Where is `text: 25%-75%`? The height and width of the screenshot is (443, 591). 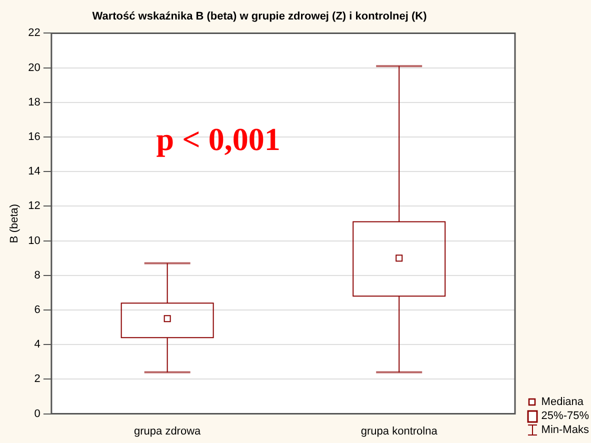
text: 25%-75% is located at coordinates (565, 416).